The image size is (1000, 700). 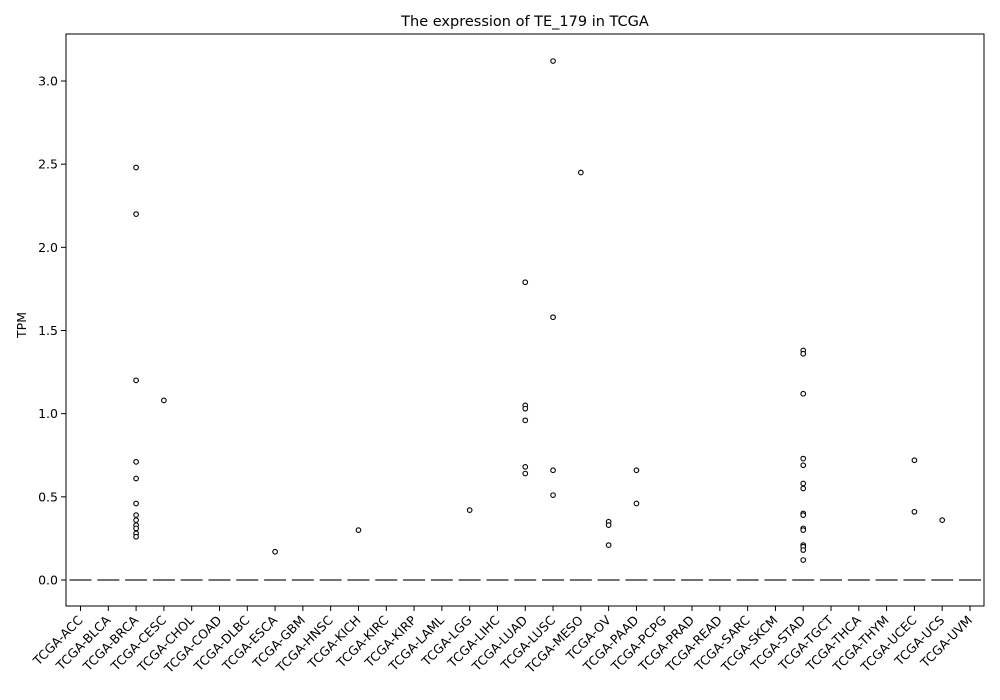 I want to click on y-tick-label: 1.0, so click(x=48, y=413).